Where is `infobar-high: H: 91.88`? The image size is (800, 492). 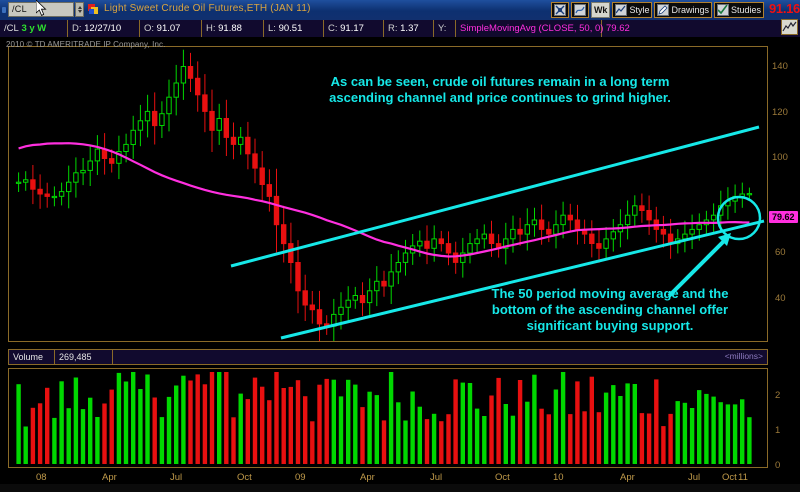
infobar-high: H: 91.88 is located at coordinates (233, 28).